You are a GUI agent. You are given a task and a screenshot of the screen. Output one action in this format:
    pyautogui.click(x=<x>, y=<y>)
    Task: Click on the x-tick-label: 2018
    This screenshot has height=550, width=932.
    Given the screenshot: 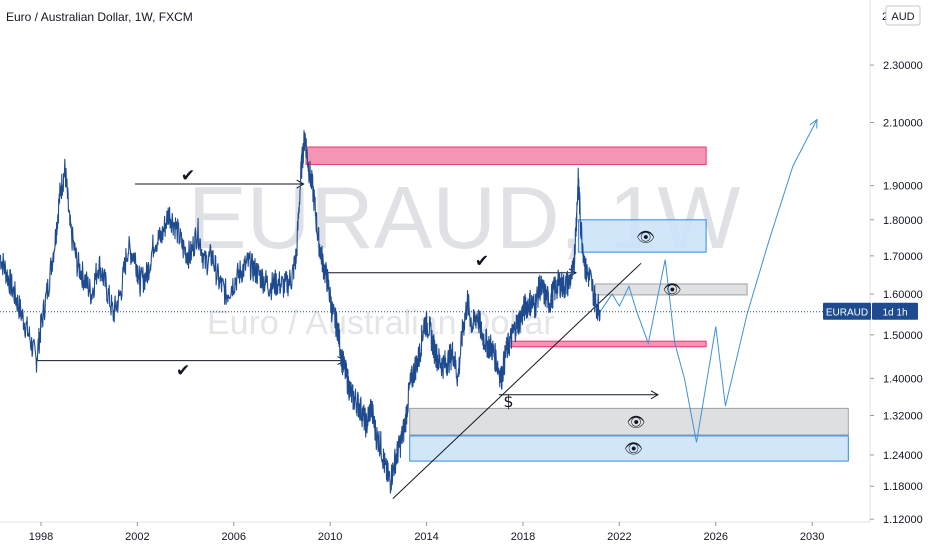 What is the action you would take?
    pyautogui.click(x=523, y=537)
    